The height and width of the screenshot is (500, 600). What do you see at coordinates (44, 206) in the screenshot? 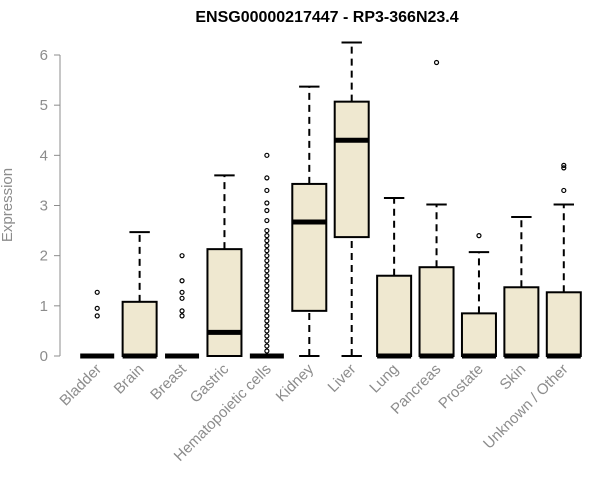
I see `y-tick-label: 3` at bounding box center [44, 206].